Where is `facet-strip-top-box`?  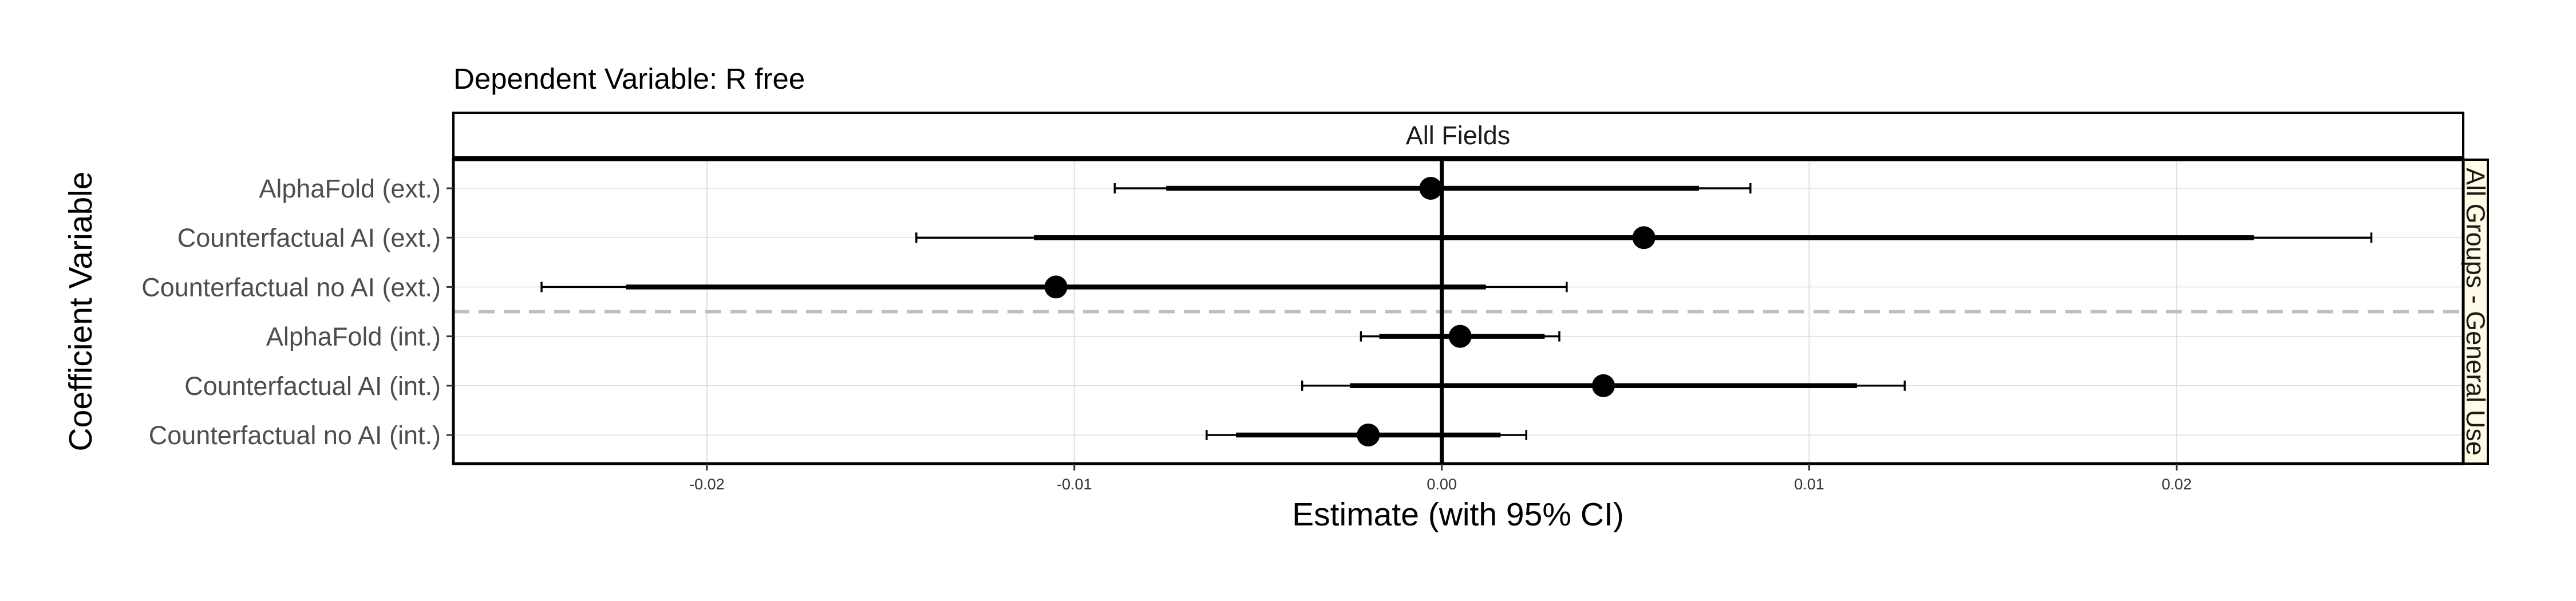 facet-strip-top-box is located at coordinates (1458, 136).